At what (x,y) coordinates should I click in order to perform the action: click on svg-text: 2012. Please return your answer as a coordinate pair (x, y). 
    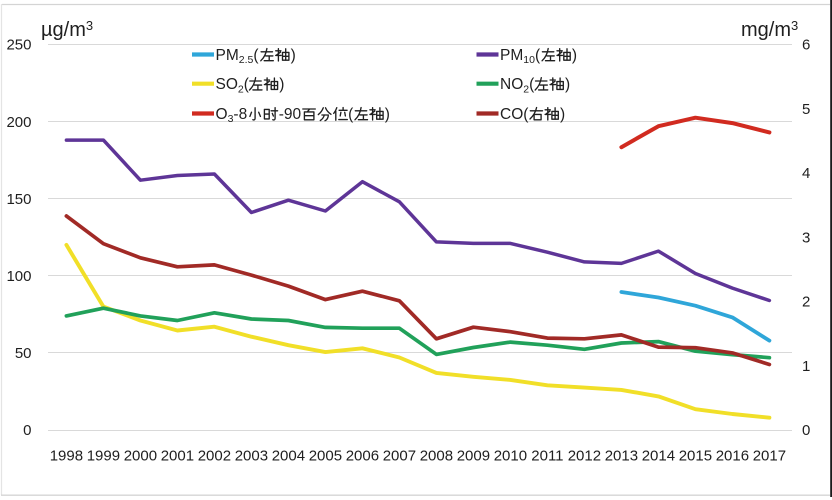
    Looking at the image, I should click on (584, 456).